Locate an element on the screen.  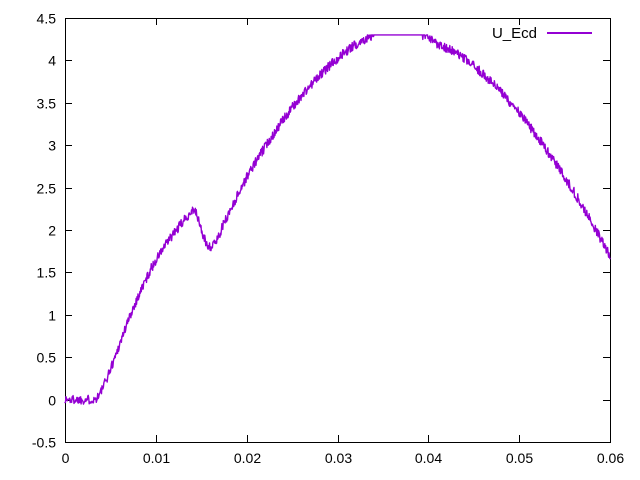
y-tick-label: 1 is located at coordinates (52, 316).